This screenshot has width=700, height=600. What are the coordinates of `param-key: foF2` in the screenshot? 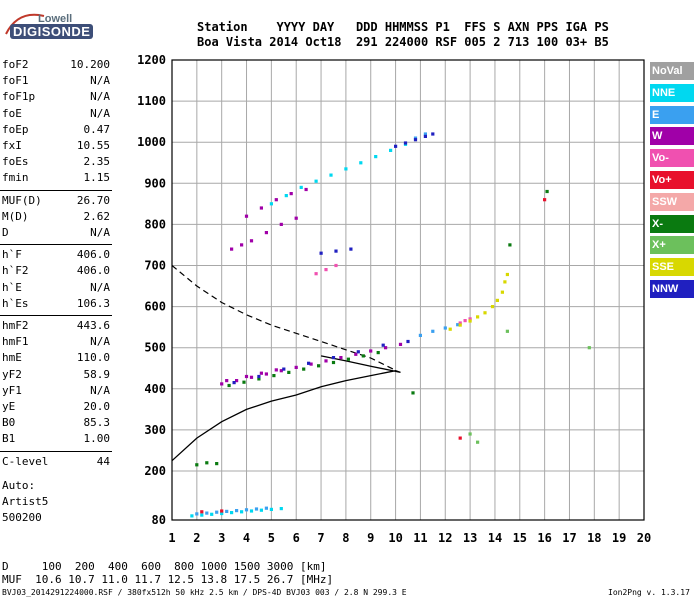 It's located at (15, 64).